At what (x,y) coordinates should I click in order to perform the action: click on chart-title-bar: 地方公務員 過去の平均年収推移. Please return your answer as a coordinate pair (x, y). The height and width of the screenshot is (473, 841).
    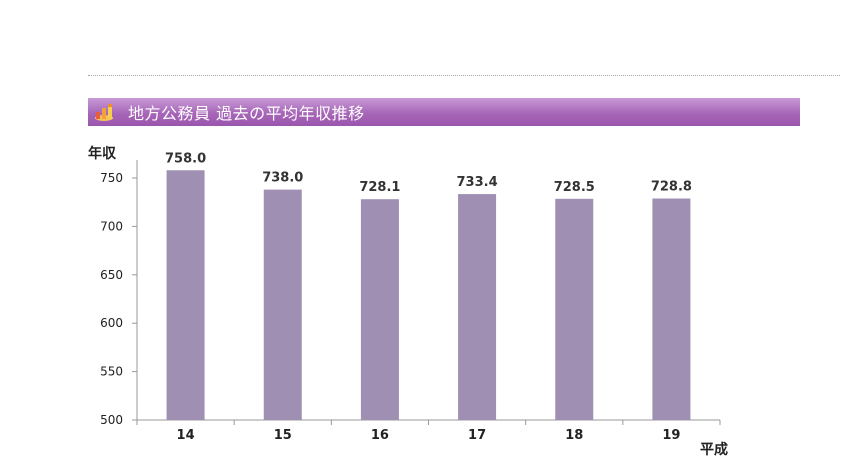
    Looking at the image, I should click on (444, 112).